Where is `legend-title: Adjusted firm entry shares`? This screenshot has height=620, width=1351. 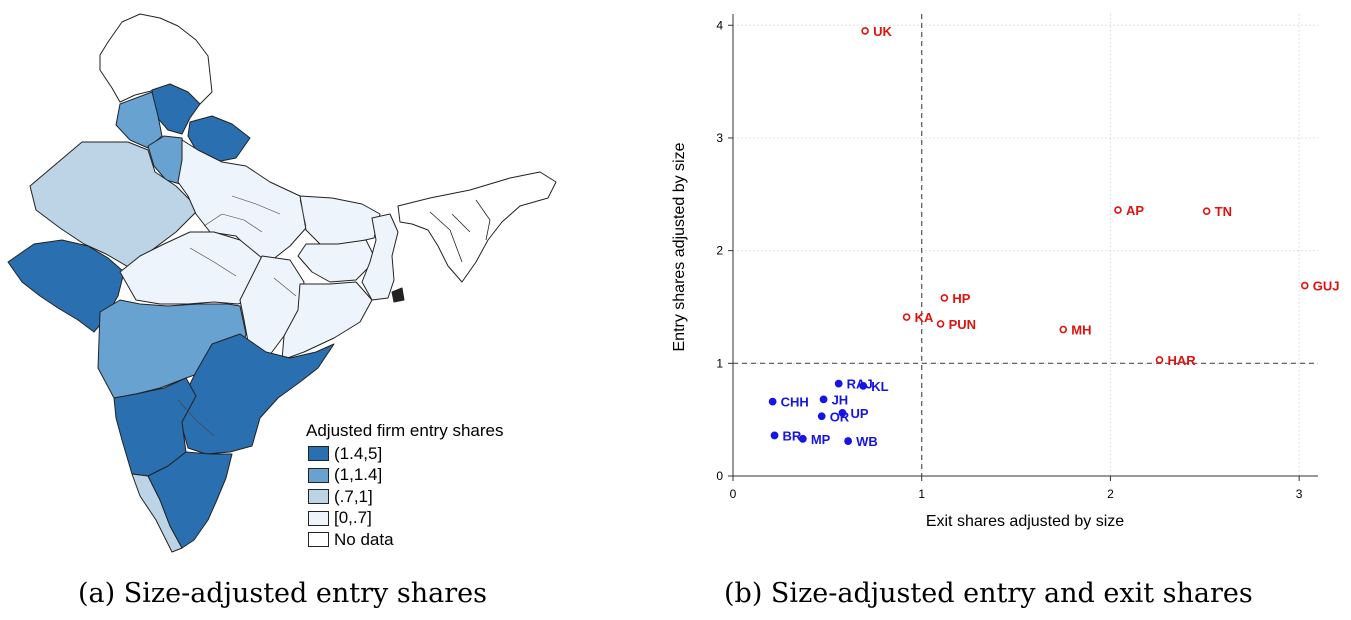
legend-title: Adjusted firm entry shares is located at coordinates (405, 430).